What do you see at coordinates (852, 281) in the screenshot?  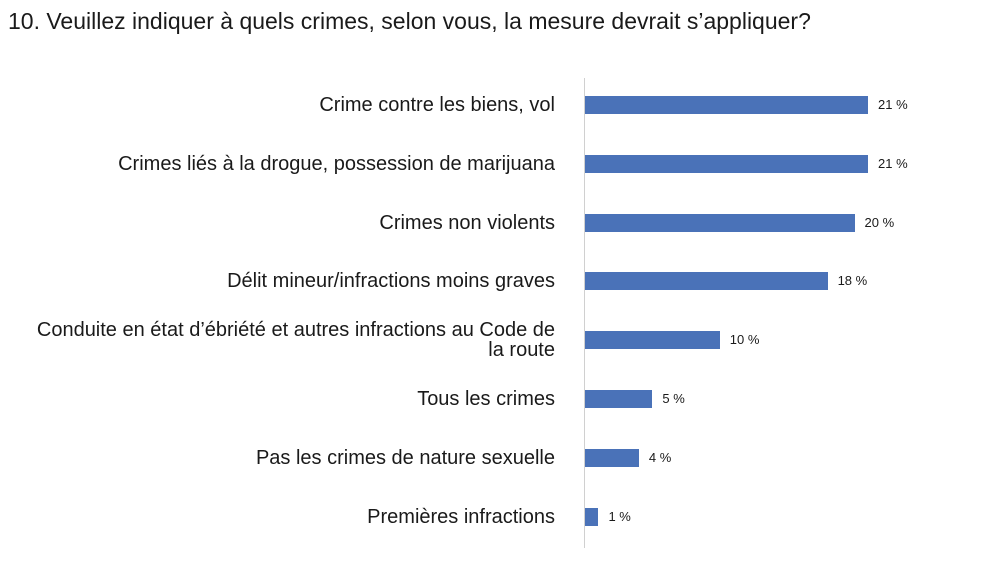 I see `data-label: 18 %` at bounding box center [852, 281].